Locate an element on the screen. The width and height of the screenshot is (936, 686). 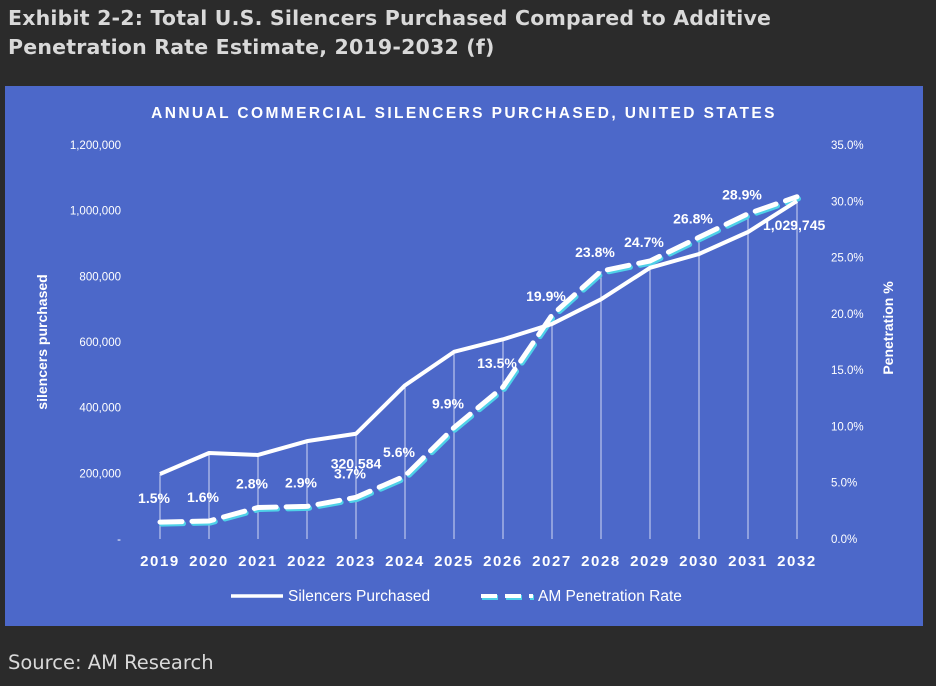
x-tick-label: 2019 is located at coordinates (160, 561).